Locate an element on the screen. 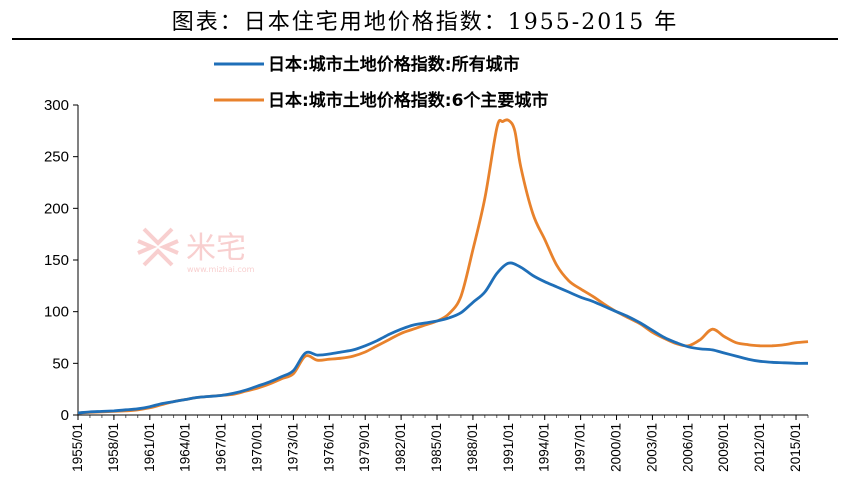  x-tick-label: 1994/01 is located at coordinates (544, 447).